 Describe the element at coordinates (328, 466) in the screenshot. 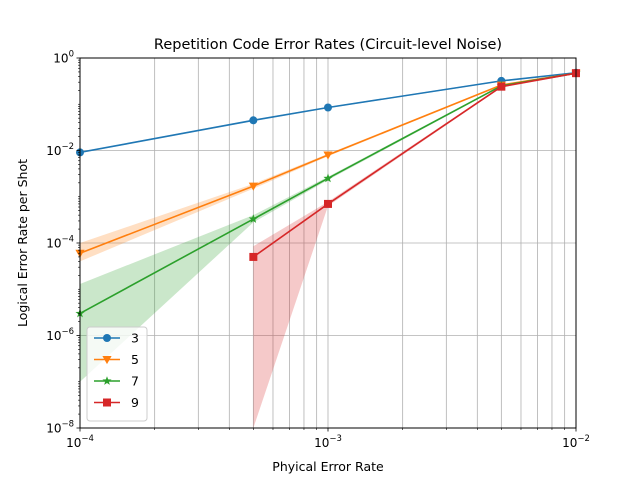

I see `x-axis-label: Phyical Error Rate` at that location.